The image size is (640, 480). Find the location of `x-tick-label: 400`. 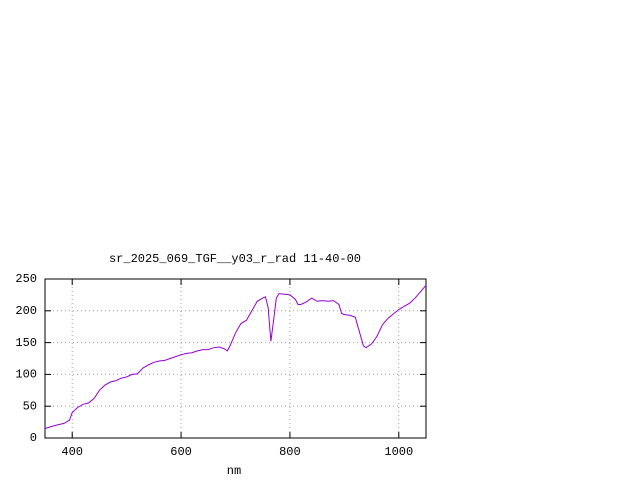

x-tick-label: 400 is located at coordinates (72, 452).